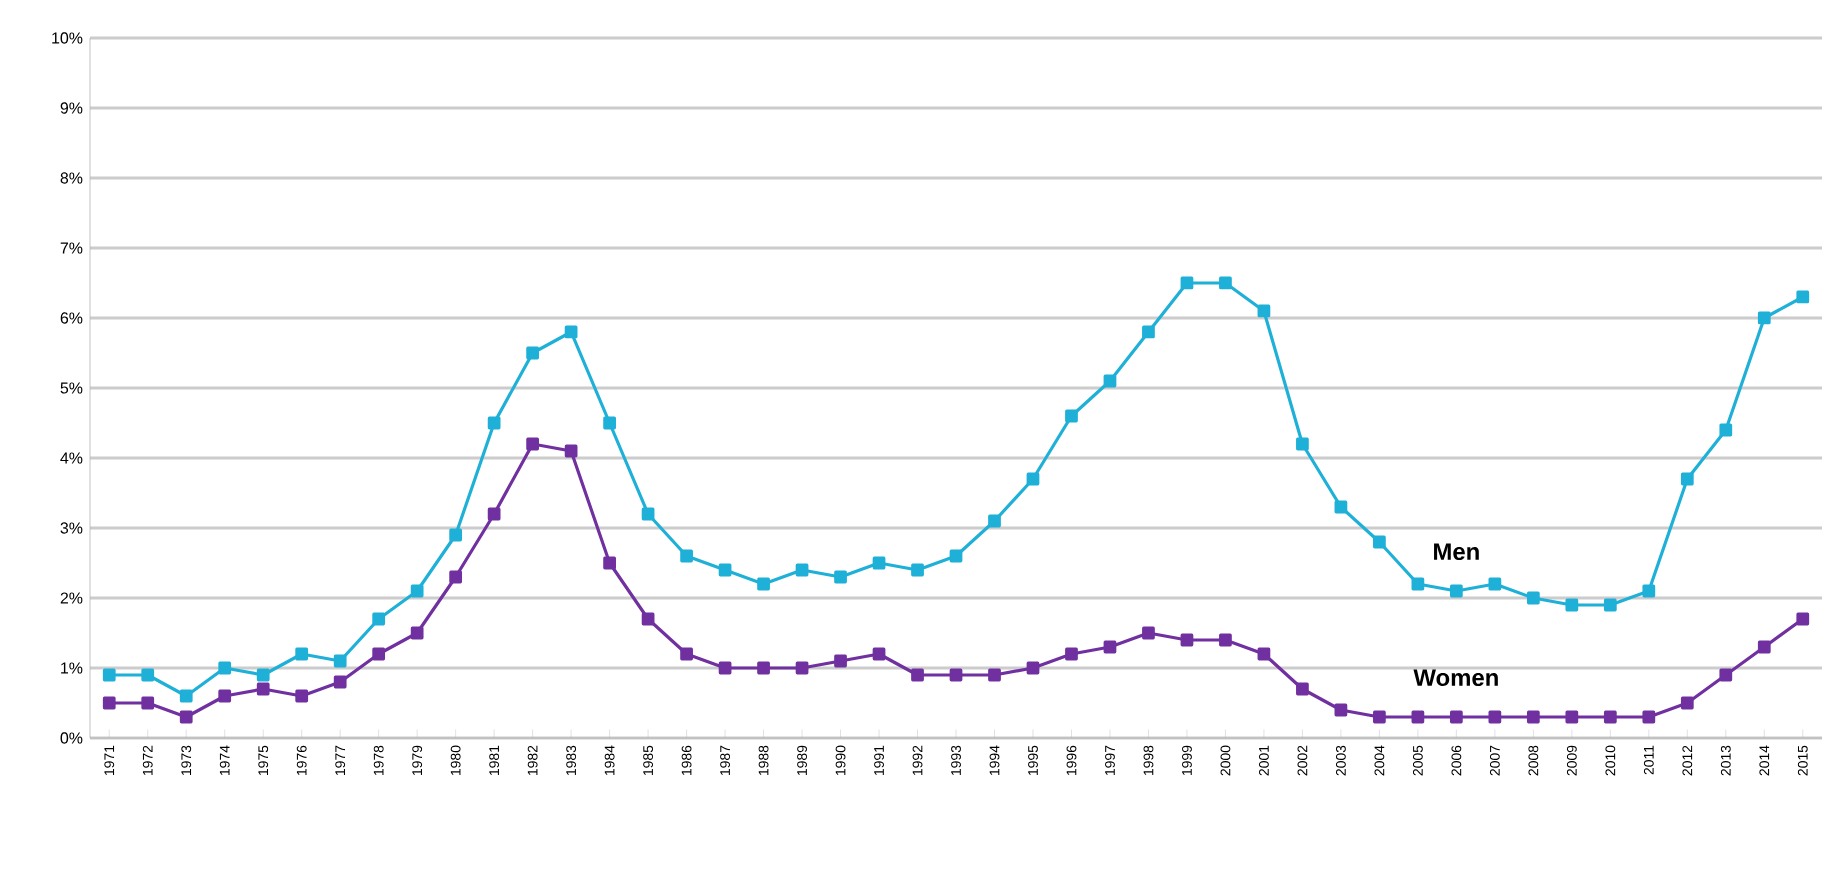 The image size is (1842, 882). What do you see at coordinates (1455, 678) in the screenshot?
I see `series-label: Women` at bounding box center [1455, 678].